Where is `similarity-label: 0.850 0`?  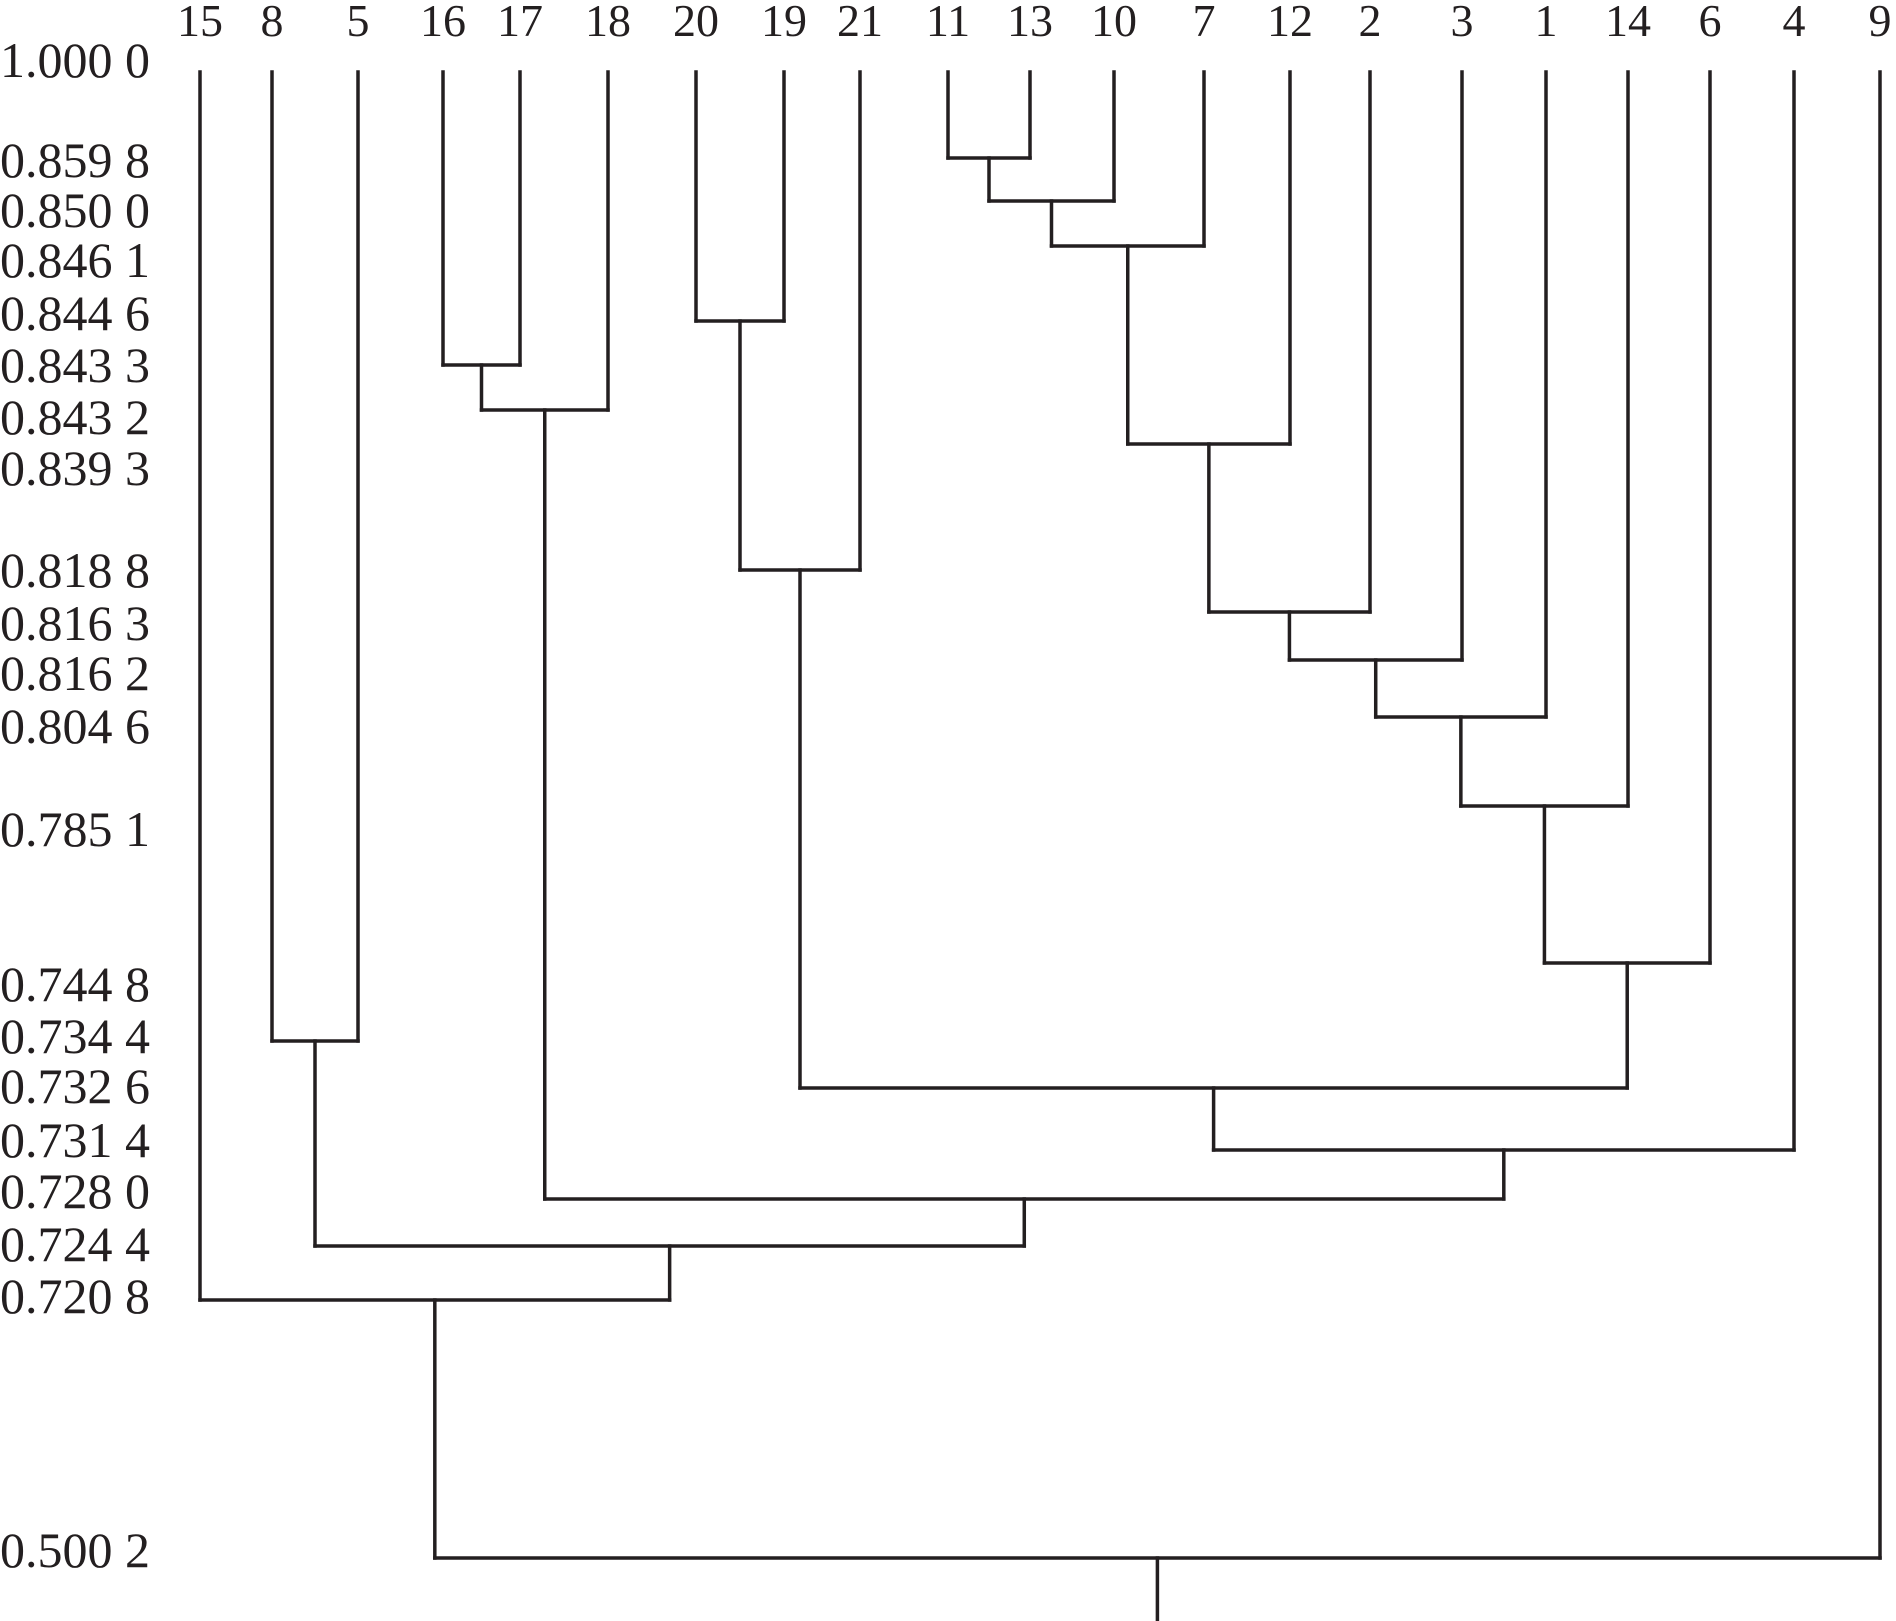
similarity-label: 0.850 0 is located at coordinates (75, 210).